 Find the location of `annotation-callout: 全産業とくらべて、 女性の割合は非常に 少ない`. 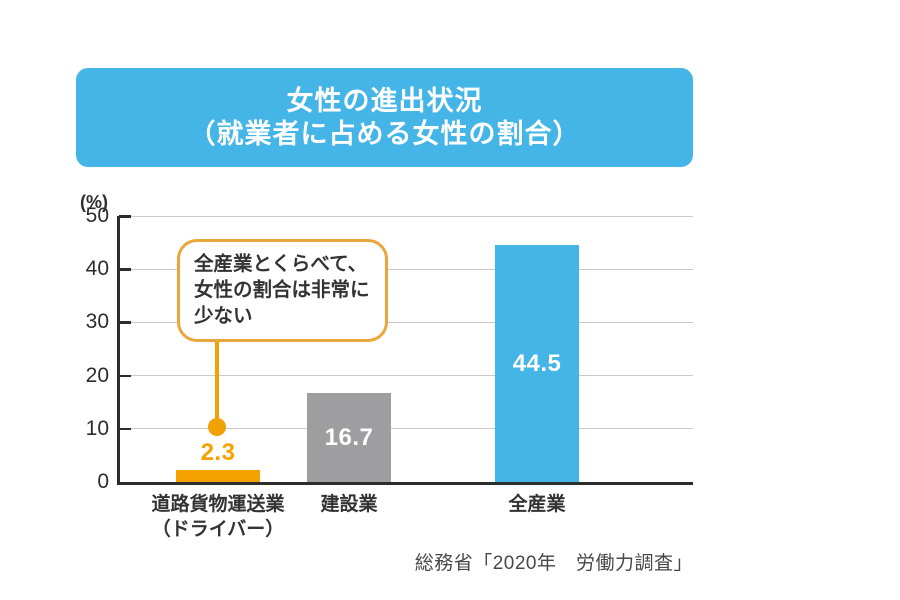

annotation-callout: 全産業とくらべて、 女性の割合は非常に 少ない is located at coordinates (282, 290).